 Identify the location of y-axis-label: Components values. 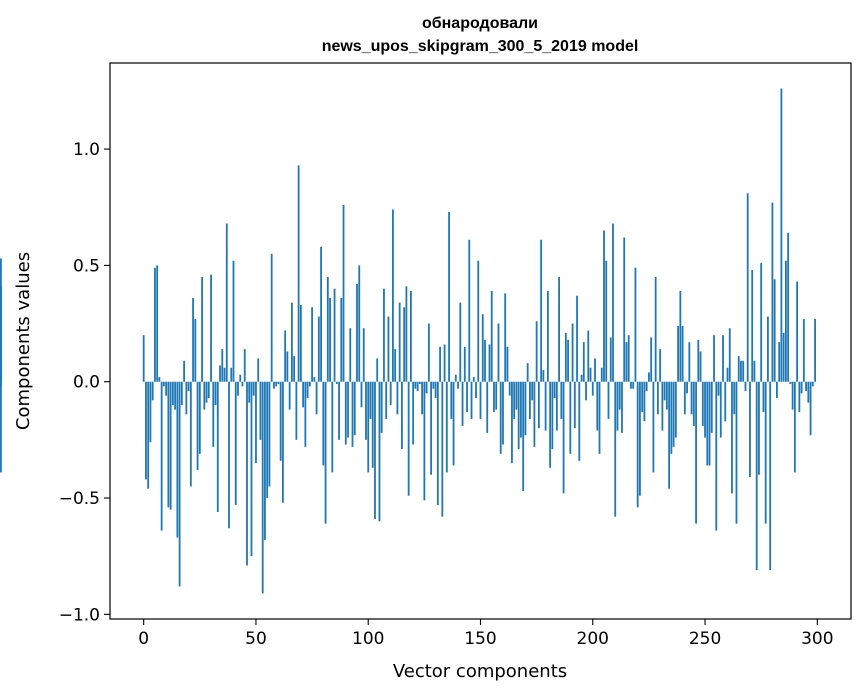
(23, 341).